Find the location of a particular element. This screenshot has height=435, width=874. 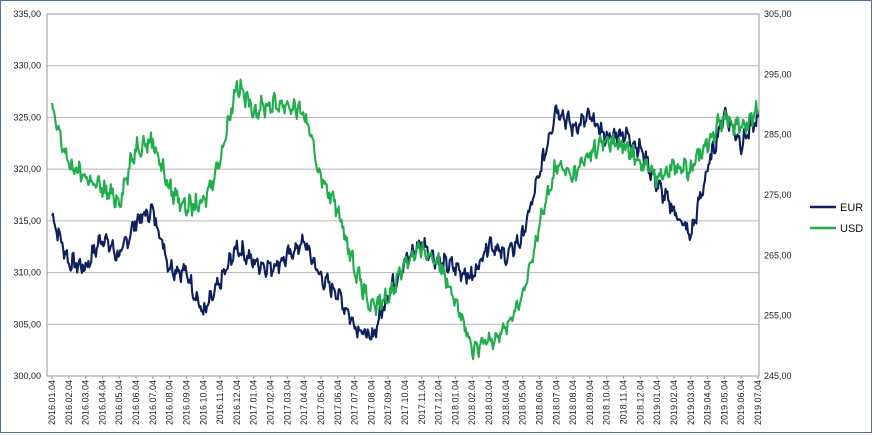

x-tick-label: 2017.12.04 is located at coordinates (439, 402).